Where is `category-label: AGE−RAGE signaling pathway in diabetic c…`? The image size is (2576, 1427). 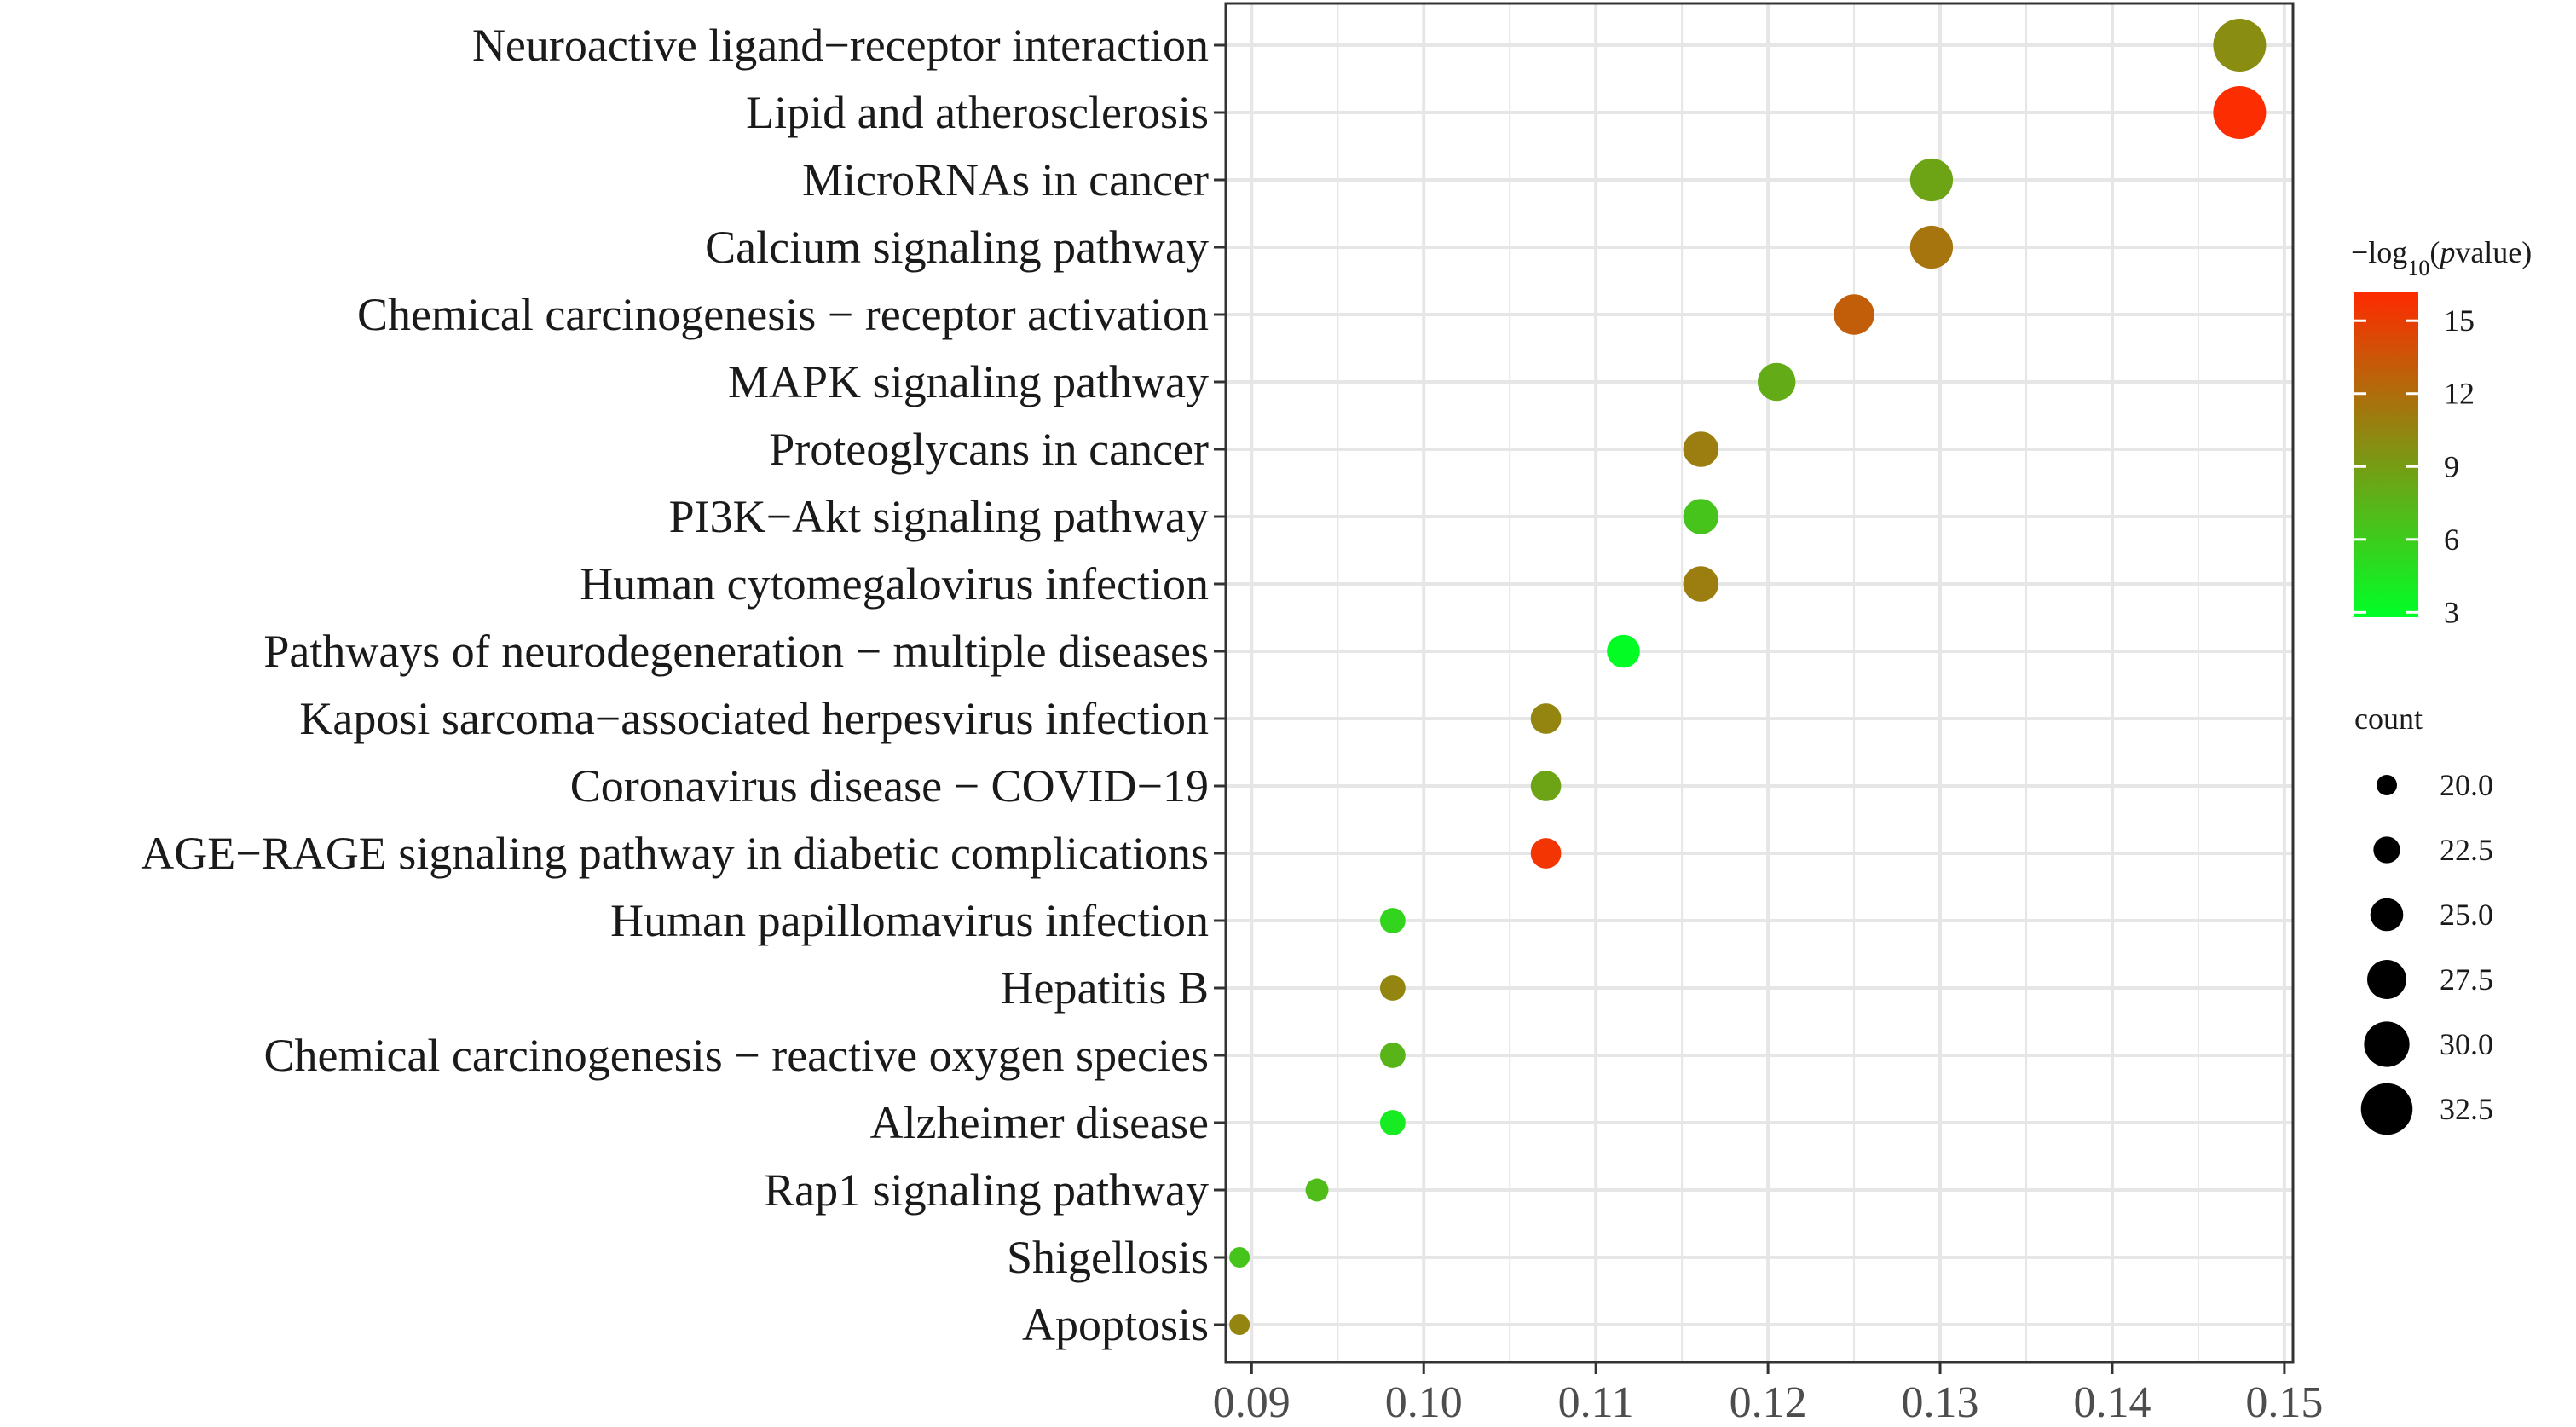 category-label: AGE−RAGE signaling pathway in diabetic c… is located at coordinates (675, 854).